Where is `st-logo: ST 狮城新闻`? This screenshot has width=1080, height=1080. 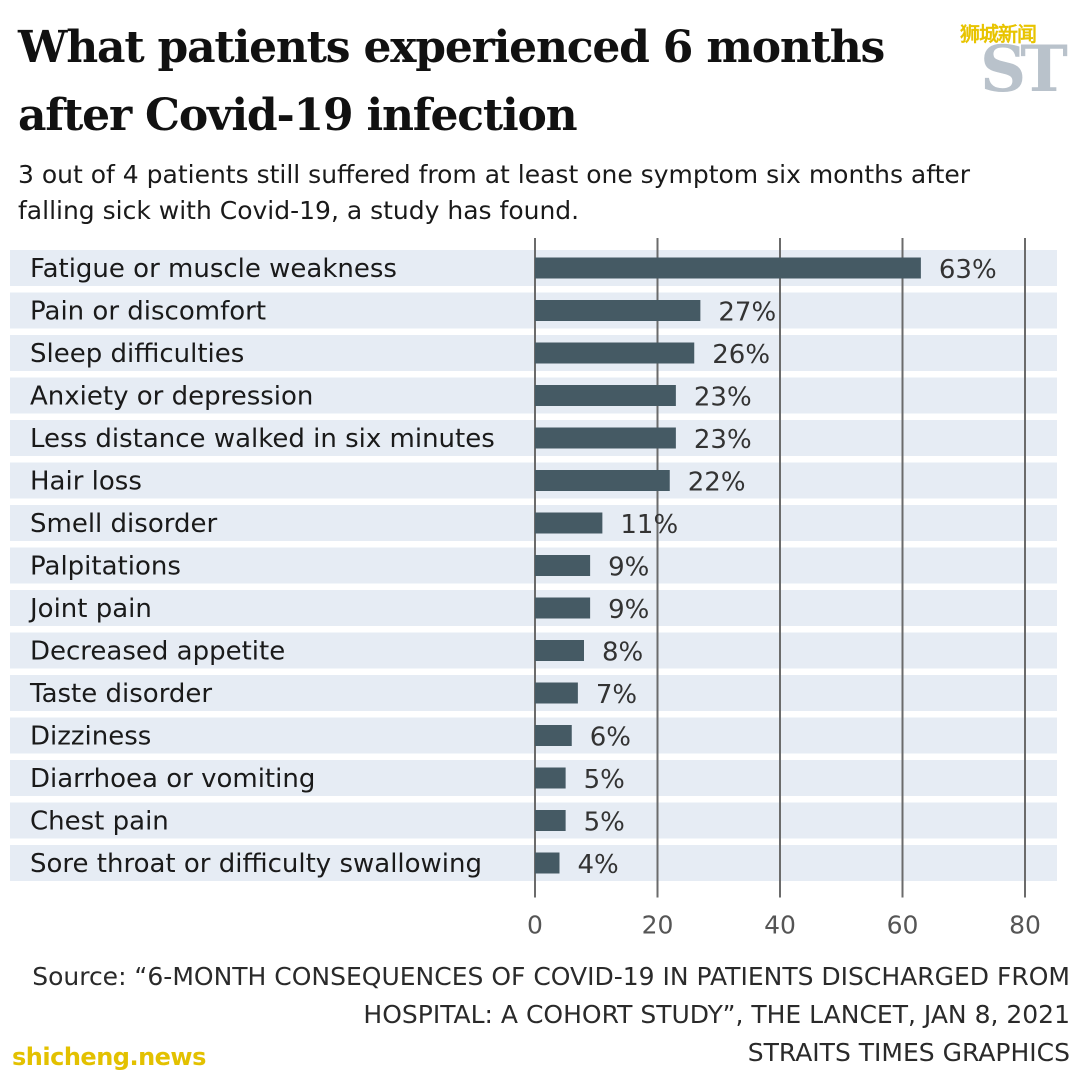
st-logo: ST 狮城新闻 is located at coordinates (1015, 62).